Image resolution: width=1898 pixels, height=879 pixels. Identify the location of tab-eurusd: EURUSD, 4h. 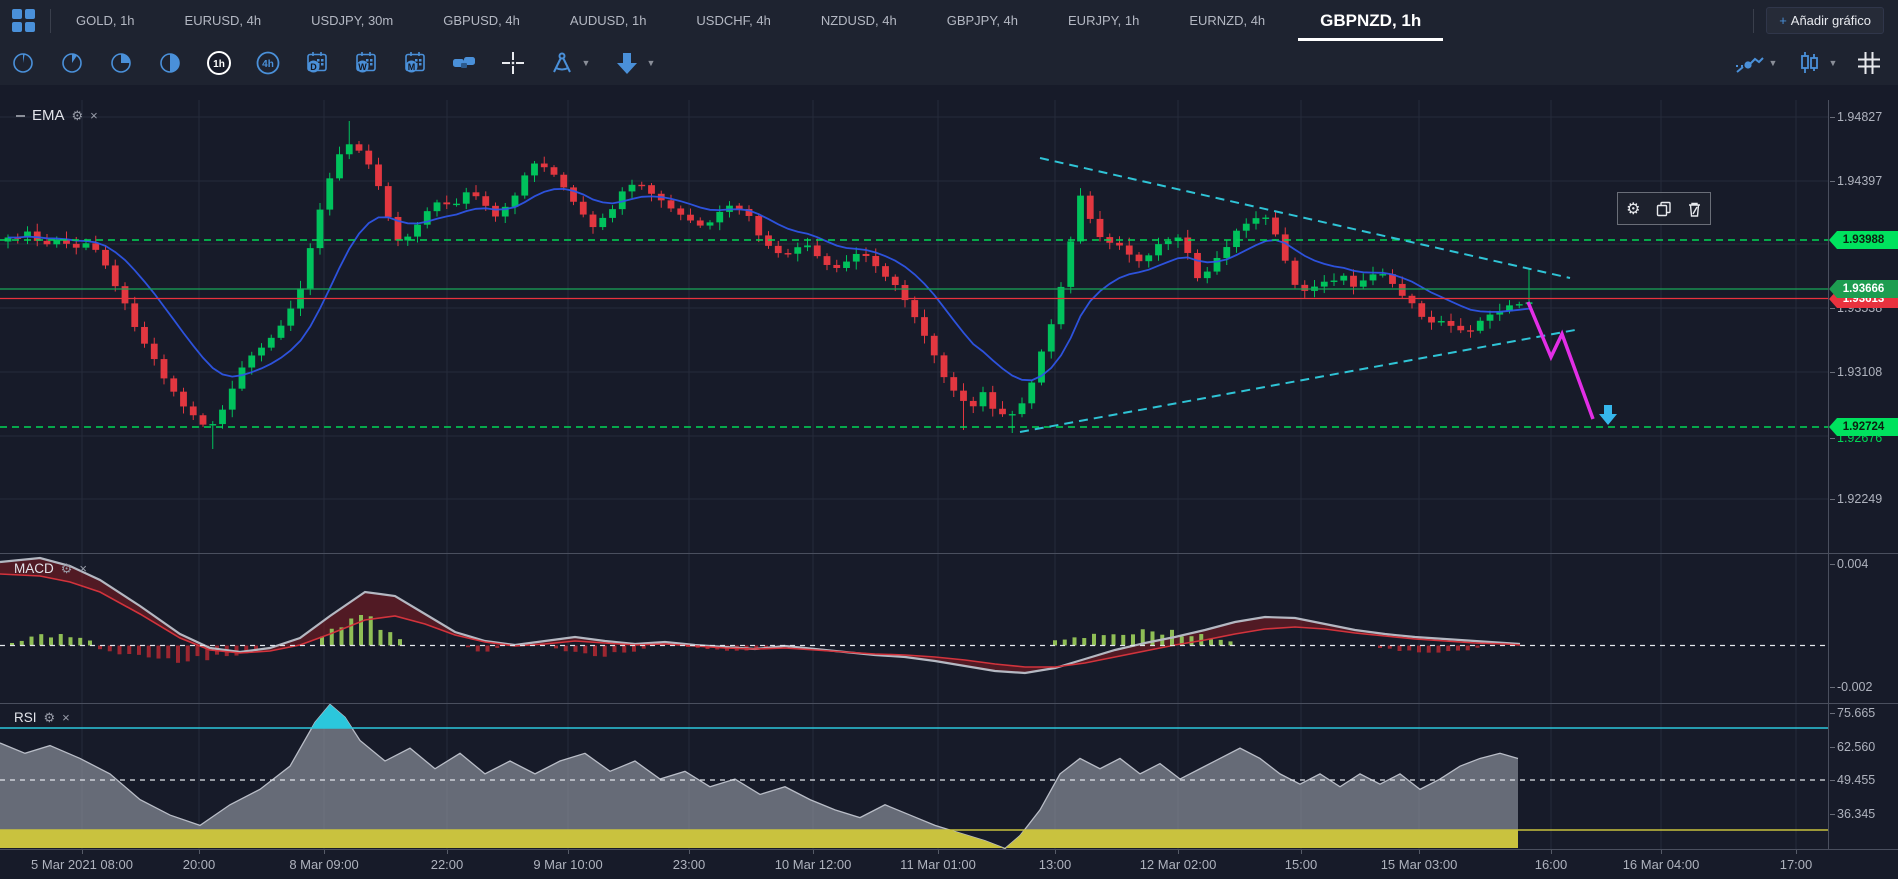
(223, 20).